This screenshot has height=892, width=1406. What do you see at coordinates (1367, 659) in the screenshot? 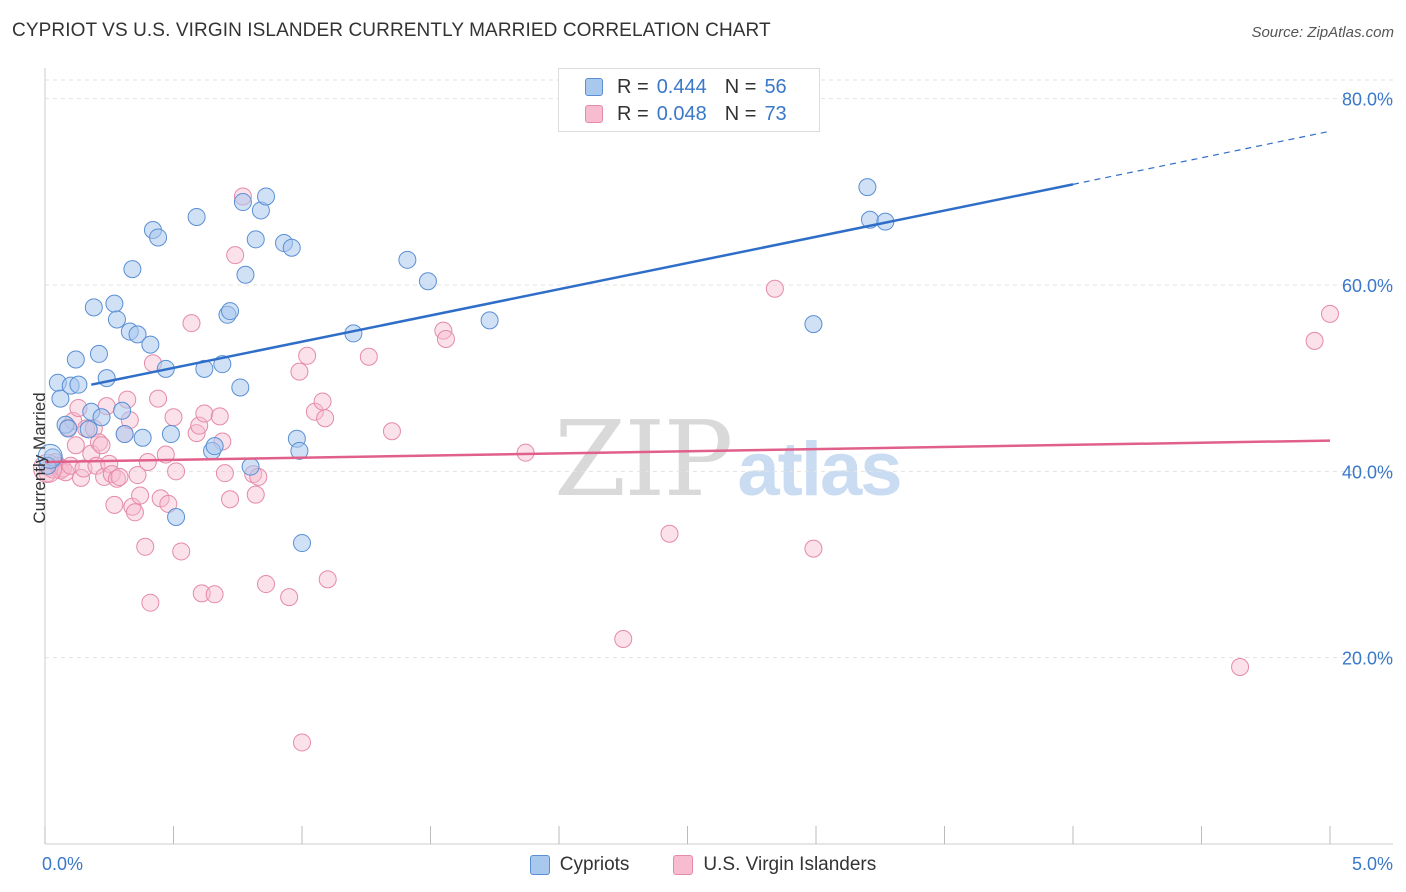
I see `y-tick-label: 20.0%` at bounding box center [1367, 659].